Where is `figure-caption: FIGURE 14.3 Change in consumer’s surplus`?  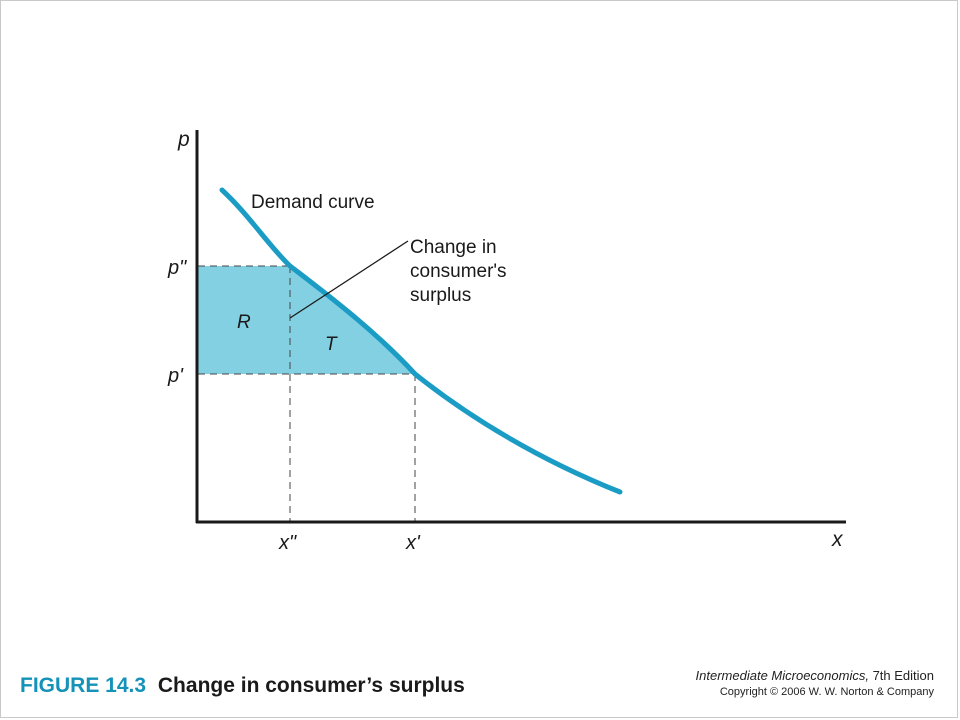
figure-caption: FIGURE 14.3 Change in consumer’s surplus is located at coordinates (242, 686).